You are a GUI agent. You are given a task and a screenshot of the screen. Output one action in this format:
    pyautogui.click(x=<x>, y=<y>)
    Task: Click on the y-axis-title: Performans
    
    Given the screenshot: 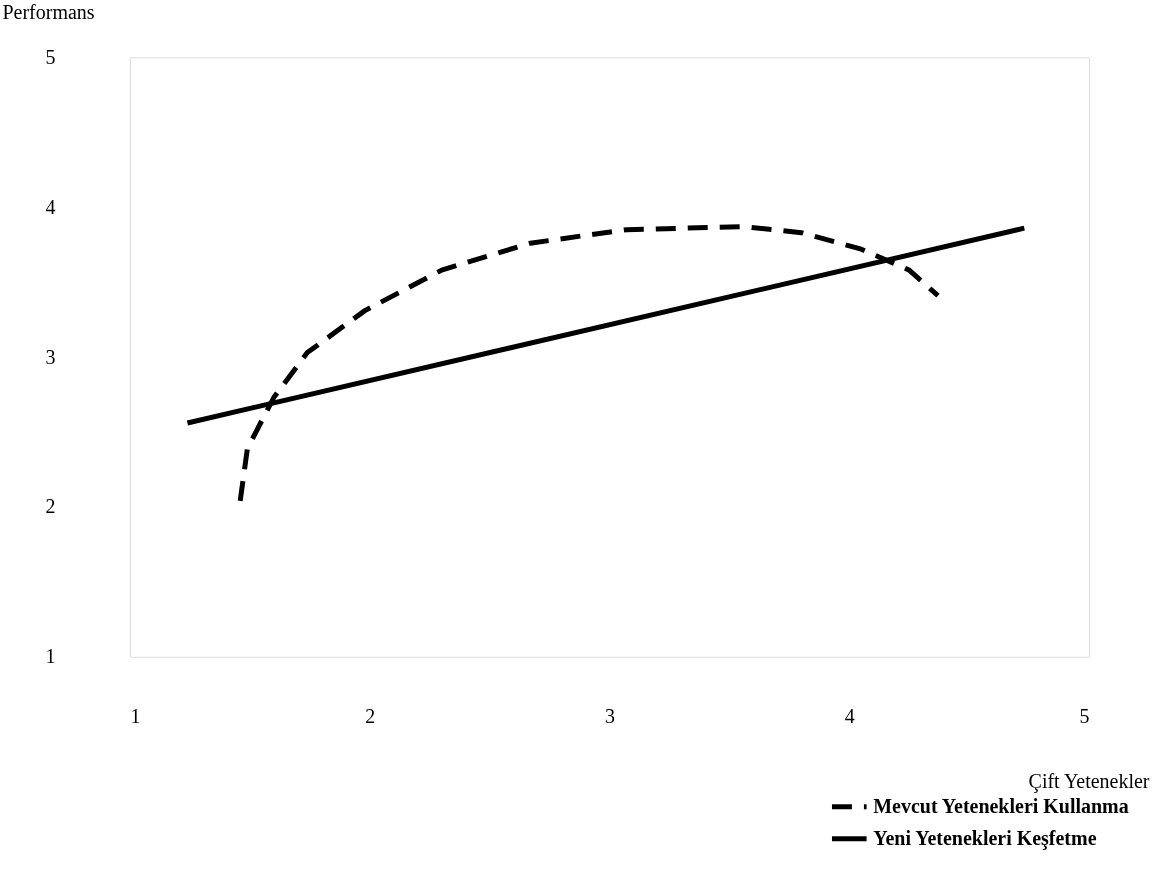 What is the action you would take?
    pyautogui.click(x=48, y=11)
    